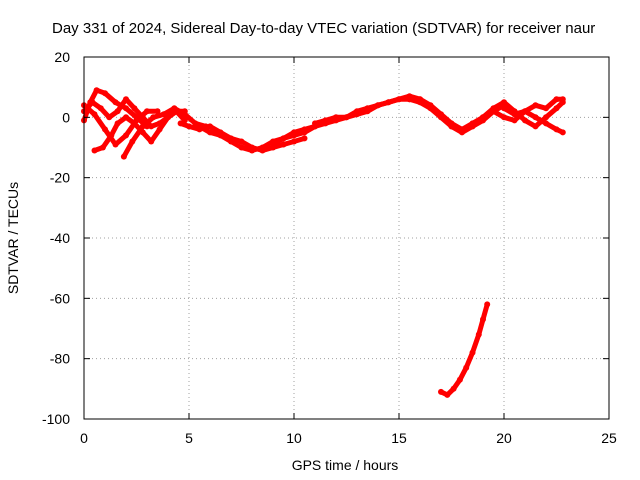 This screenshot has height=480, width=640. I want to click on x-axis-label: GPS time / hours, so click(345, 465).